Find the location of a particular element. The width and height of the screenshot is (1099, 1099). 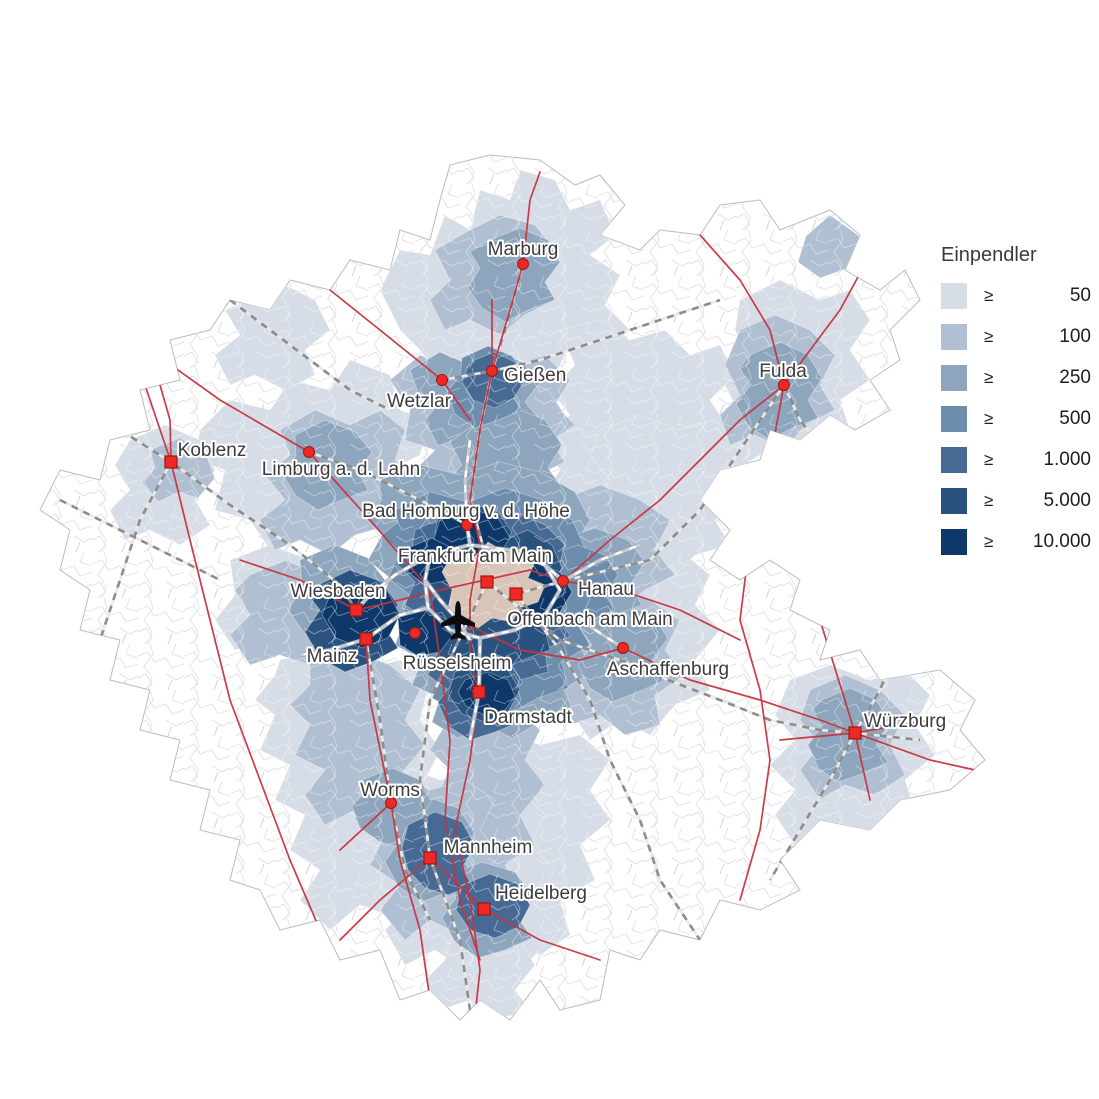

airport-plane-icon is located at coordinates (458, 620).